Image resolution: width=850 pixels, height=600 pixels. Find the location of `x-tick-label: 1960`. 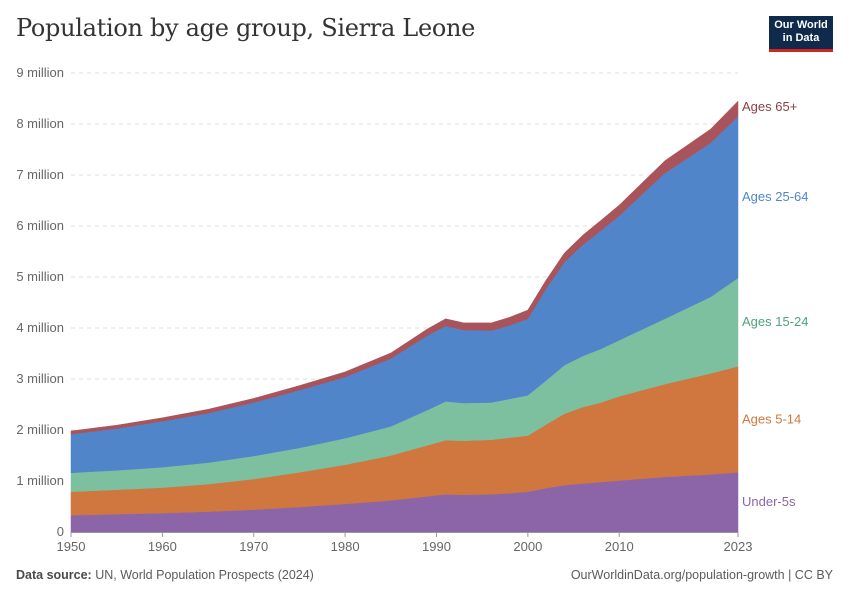

x-tick-label: 1960 is located at coordinates (162, 546).